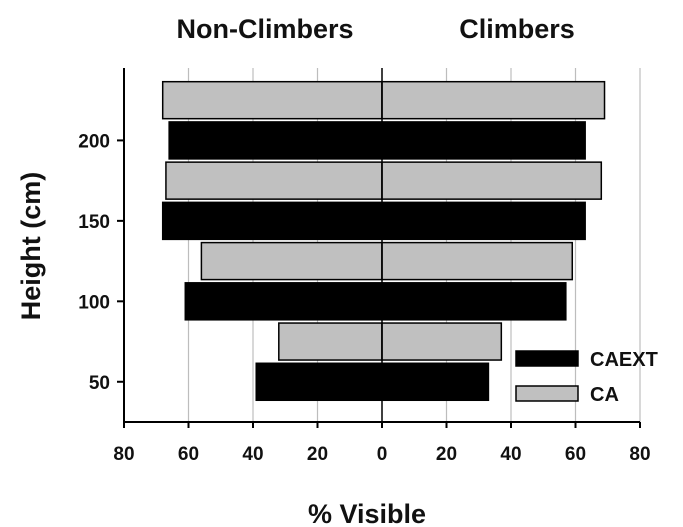 The image size is (683, 527). Describe the element at coordinates (547, 393) in the screenshot. I see `legend-swatch-ca` at that location.